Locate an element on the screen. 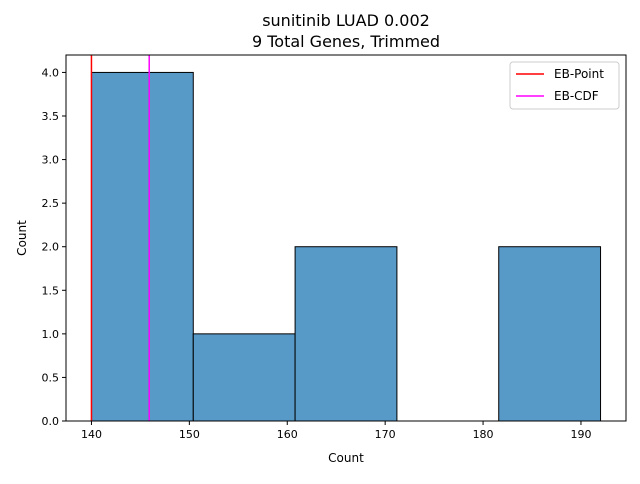  y-tick-label: 1.0 is located at coordinates (51, 334).